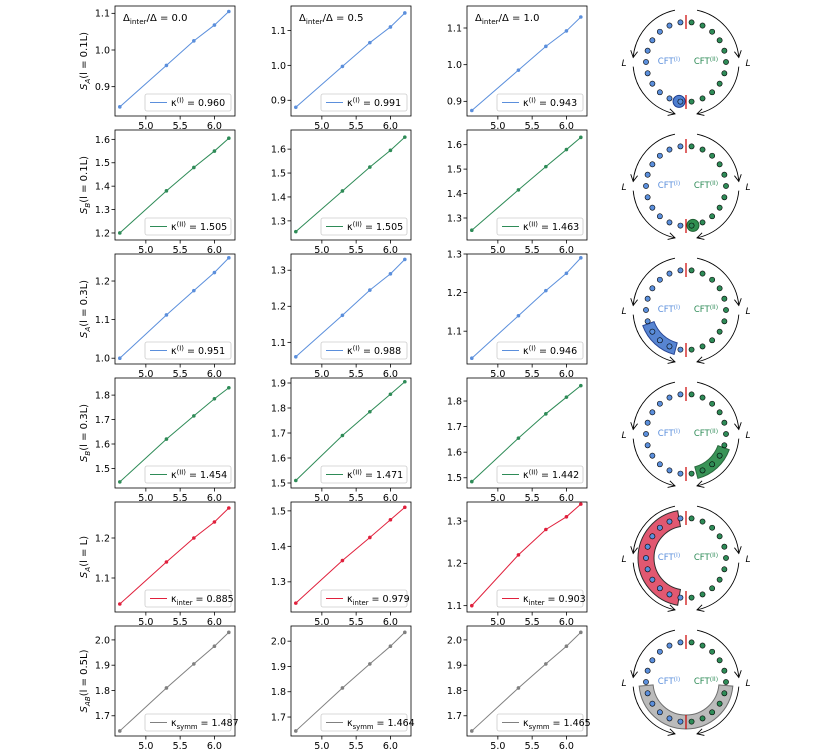 This screenshot has width=831, height=753. I want to click on y-tick-label: 1.7, so click(278, 717).